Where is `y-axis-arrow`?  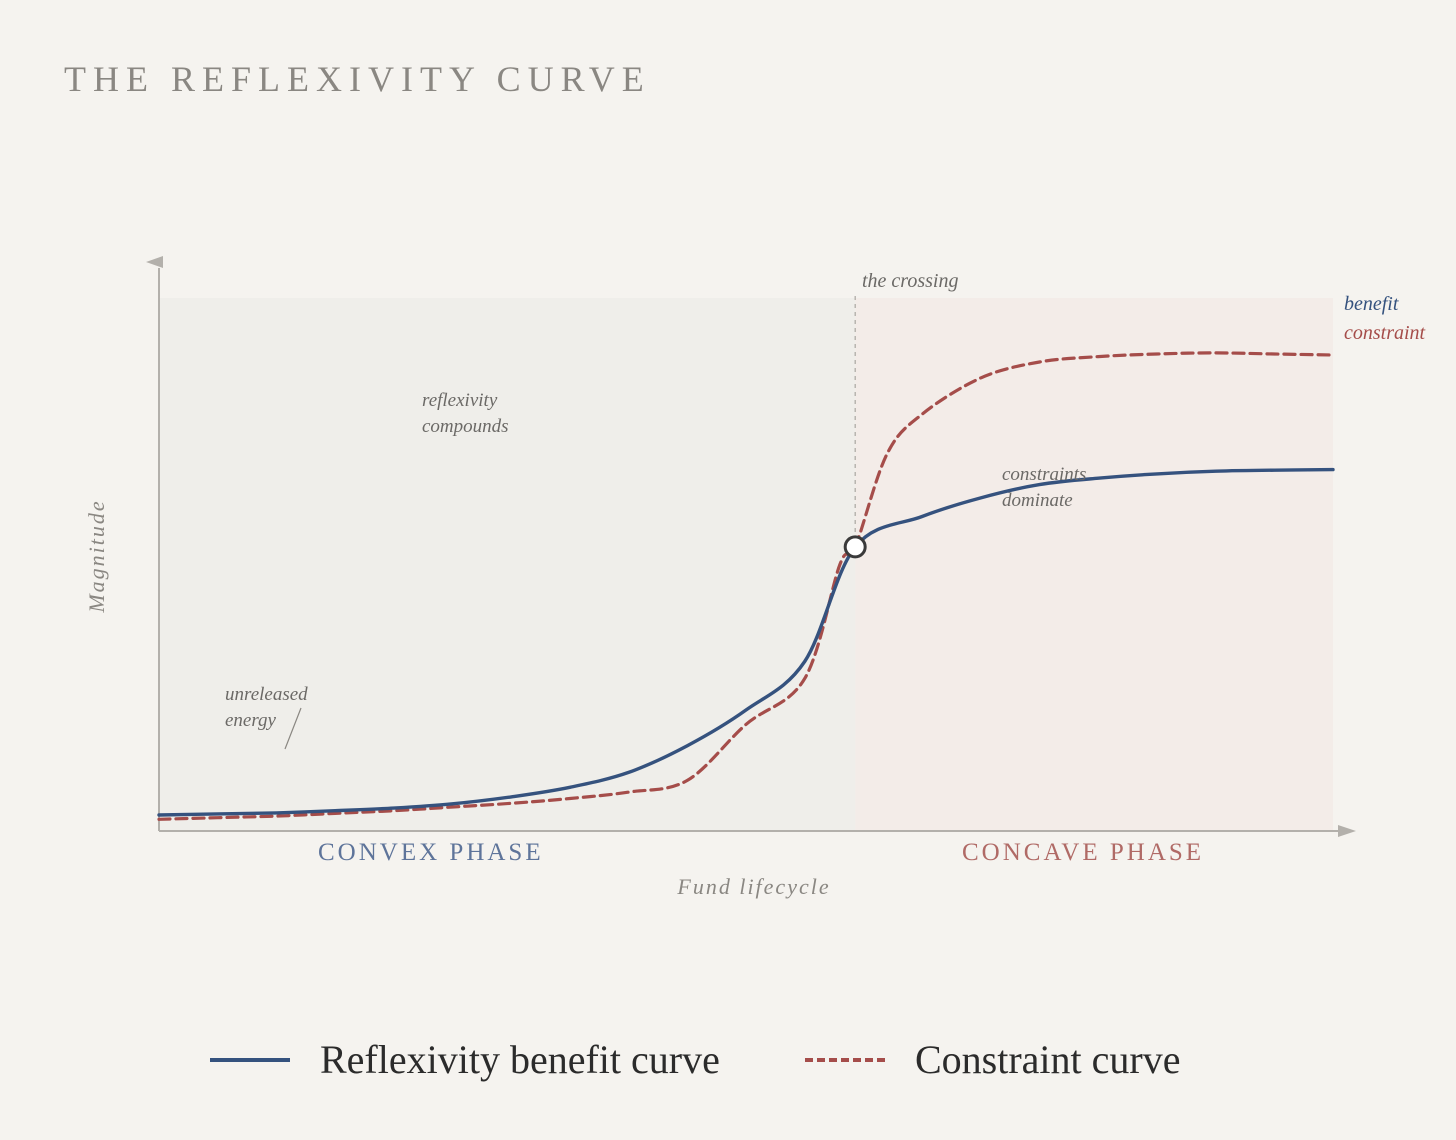
y-axis-arrow is located at coordinates (154, 262).